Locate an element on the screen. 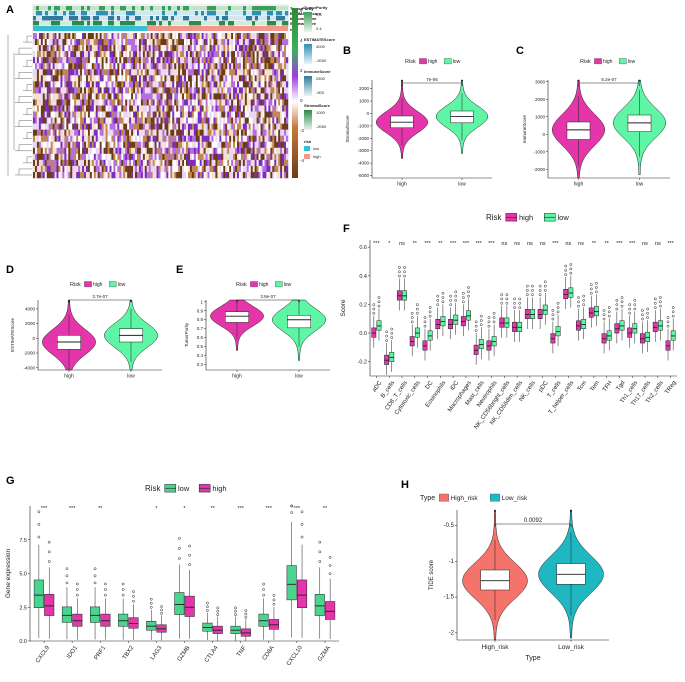  legend-title: StromalScore is located at coordinates (317, 105).